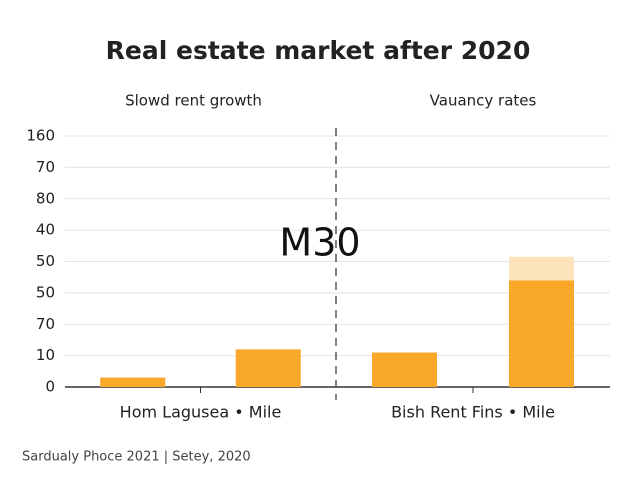 Image resolution: width=640 pixels, height=480 pixels. Describe the element at coordinates (50, 387) in the screenshot. I see `y-tick-label: 0` at that location.